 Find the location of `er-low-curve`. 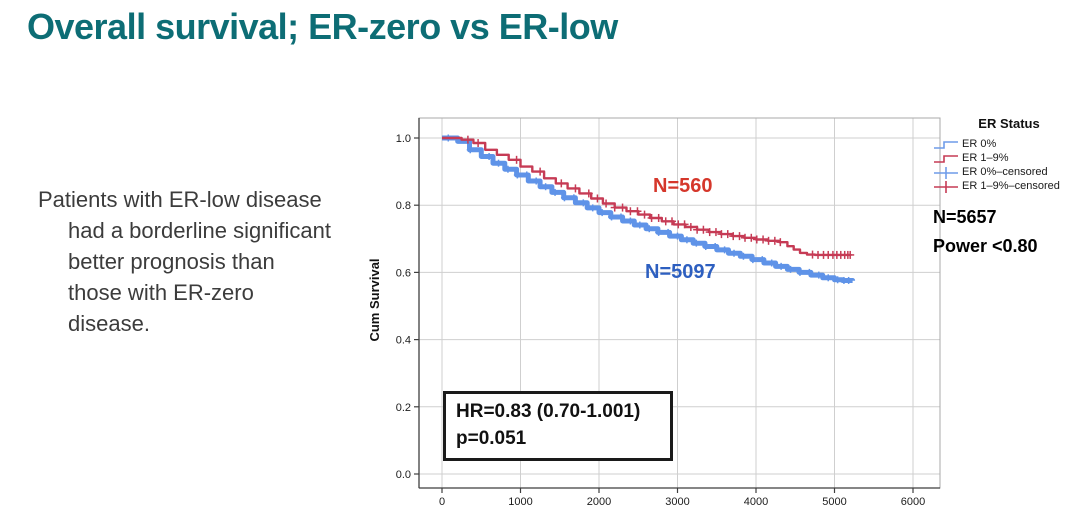

er-low-curve is located at coordinates (648, 197).